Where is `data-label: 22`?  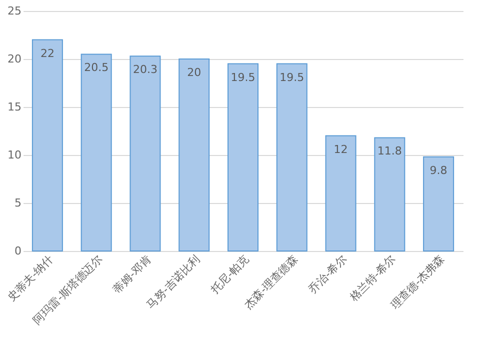 data-label: 22 is located at coordinates (47, 53).